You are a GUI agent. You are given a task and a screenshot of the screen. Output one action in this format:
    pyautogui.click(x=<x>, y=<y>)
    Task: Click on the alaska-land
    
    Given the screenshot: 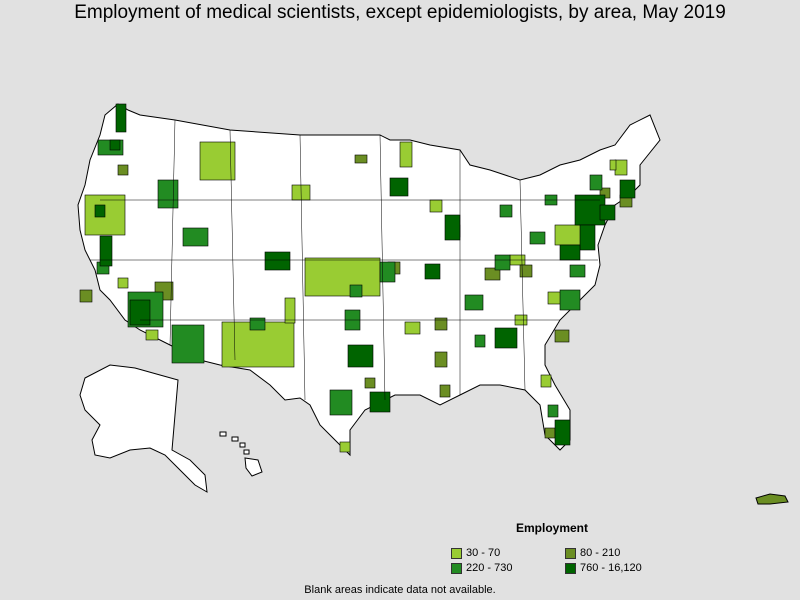 What is the action you would take?
    pyautogui.click(x=143, y=428)
    